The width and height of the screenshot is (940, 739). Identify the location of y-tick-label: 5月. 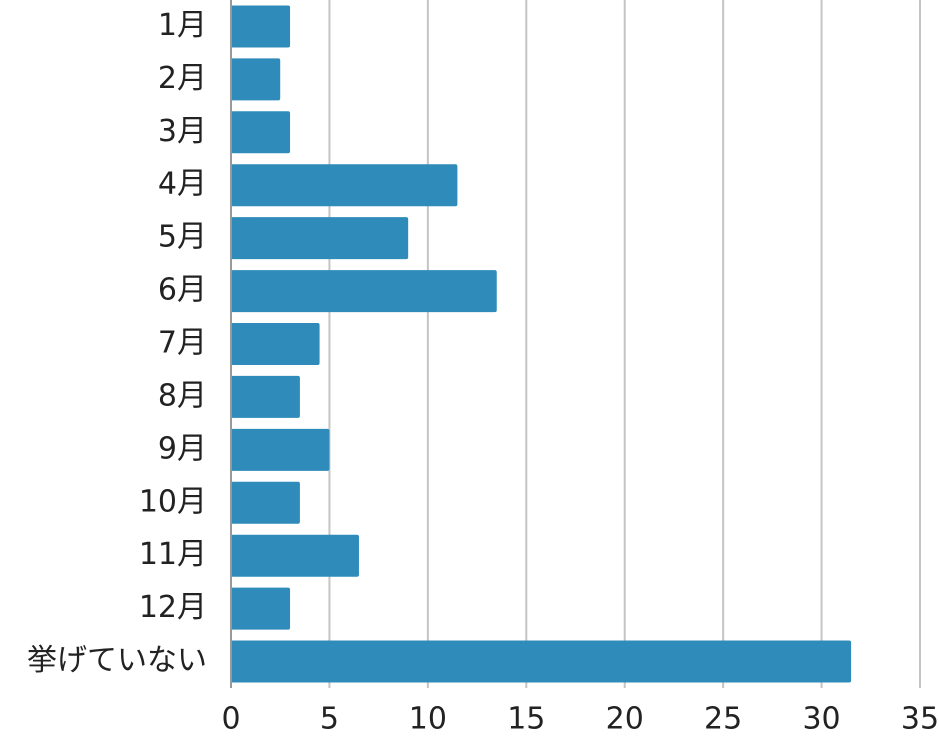
(182, 237).